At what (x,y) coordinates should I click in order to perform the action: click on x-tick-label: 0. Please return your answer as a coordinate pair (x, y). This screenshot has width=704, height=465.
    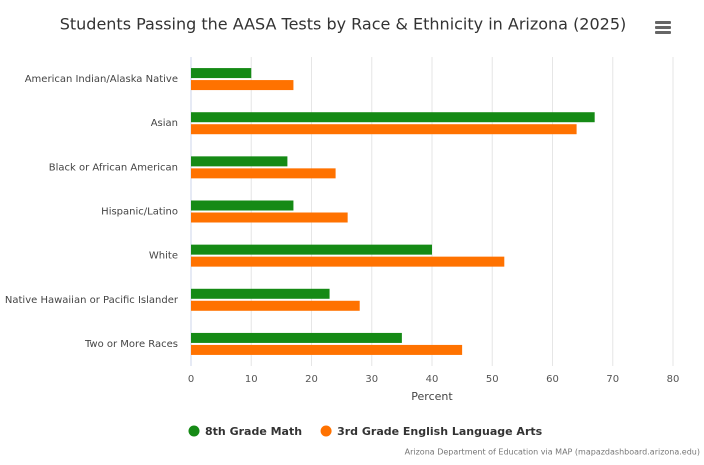
    Looking at the image, I should click on (191, 379).